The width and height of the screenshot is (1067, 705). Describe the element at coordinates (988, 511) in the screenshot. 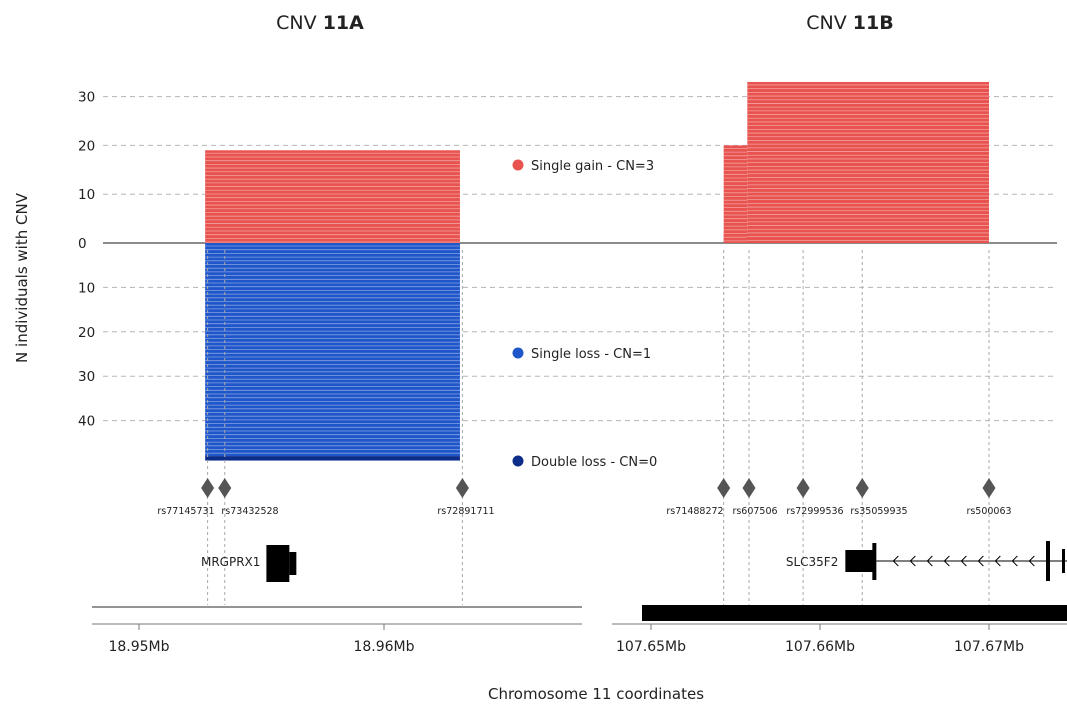

I see `snp-label-rs500063: rs500063` at that location.